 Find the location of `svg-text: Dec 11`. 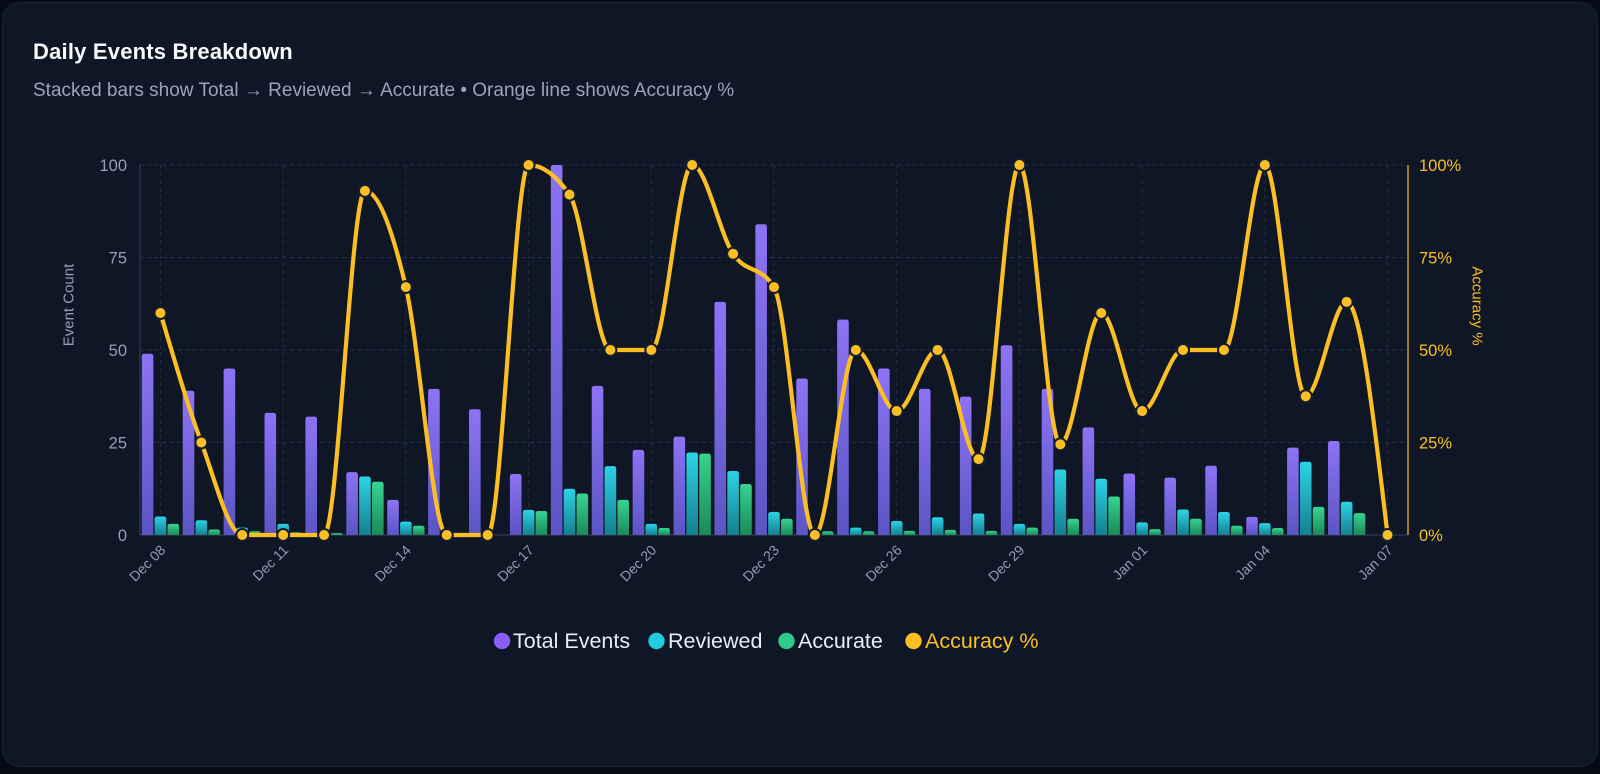

svg-text: Dec 11 is located at coordinates (270, 563).